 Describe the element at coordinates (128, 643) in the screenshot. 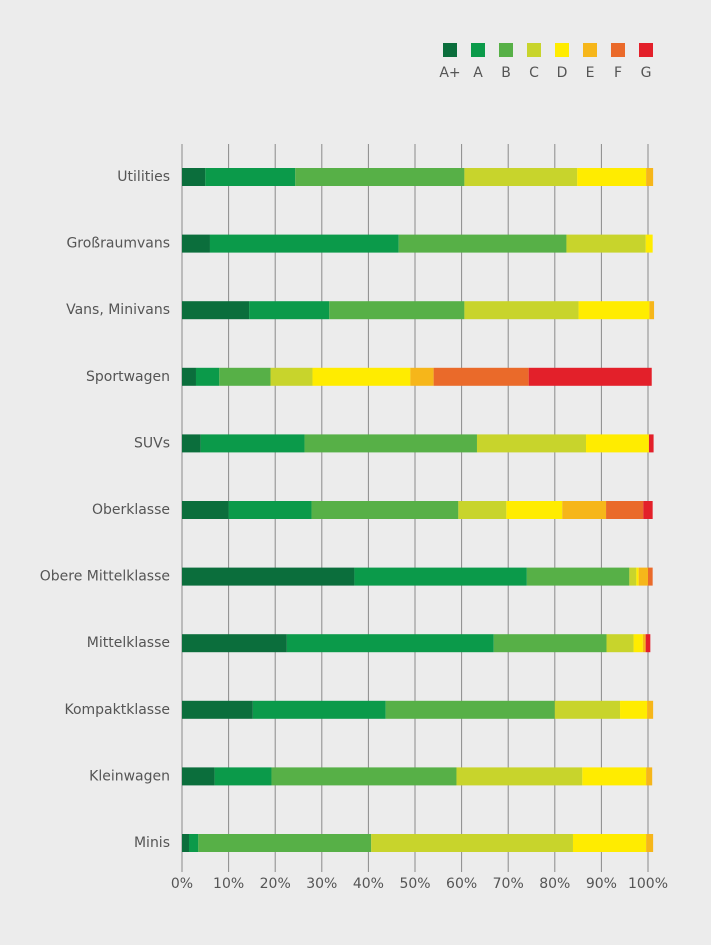

I see `y-tick-label: Mittelklasse` at that location.